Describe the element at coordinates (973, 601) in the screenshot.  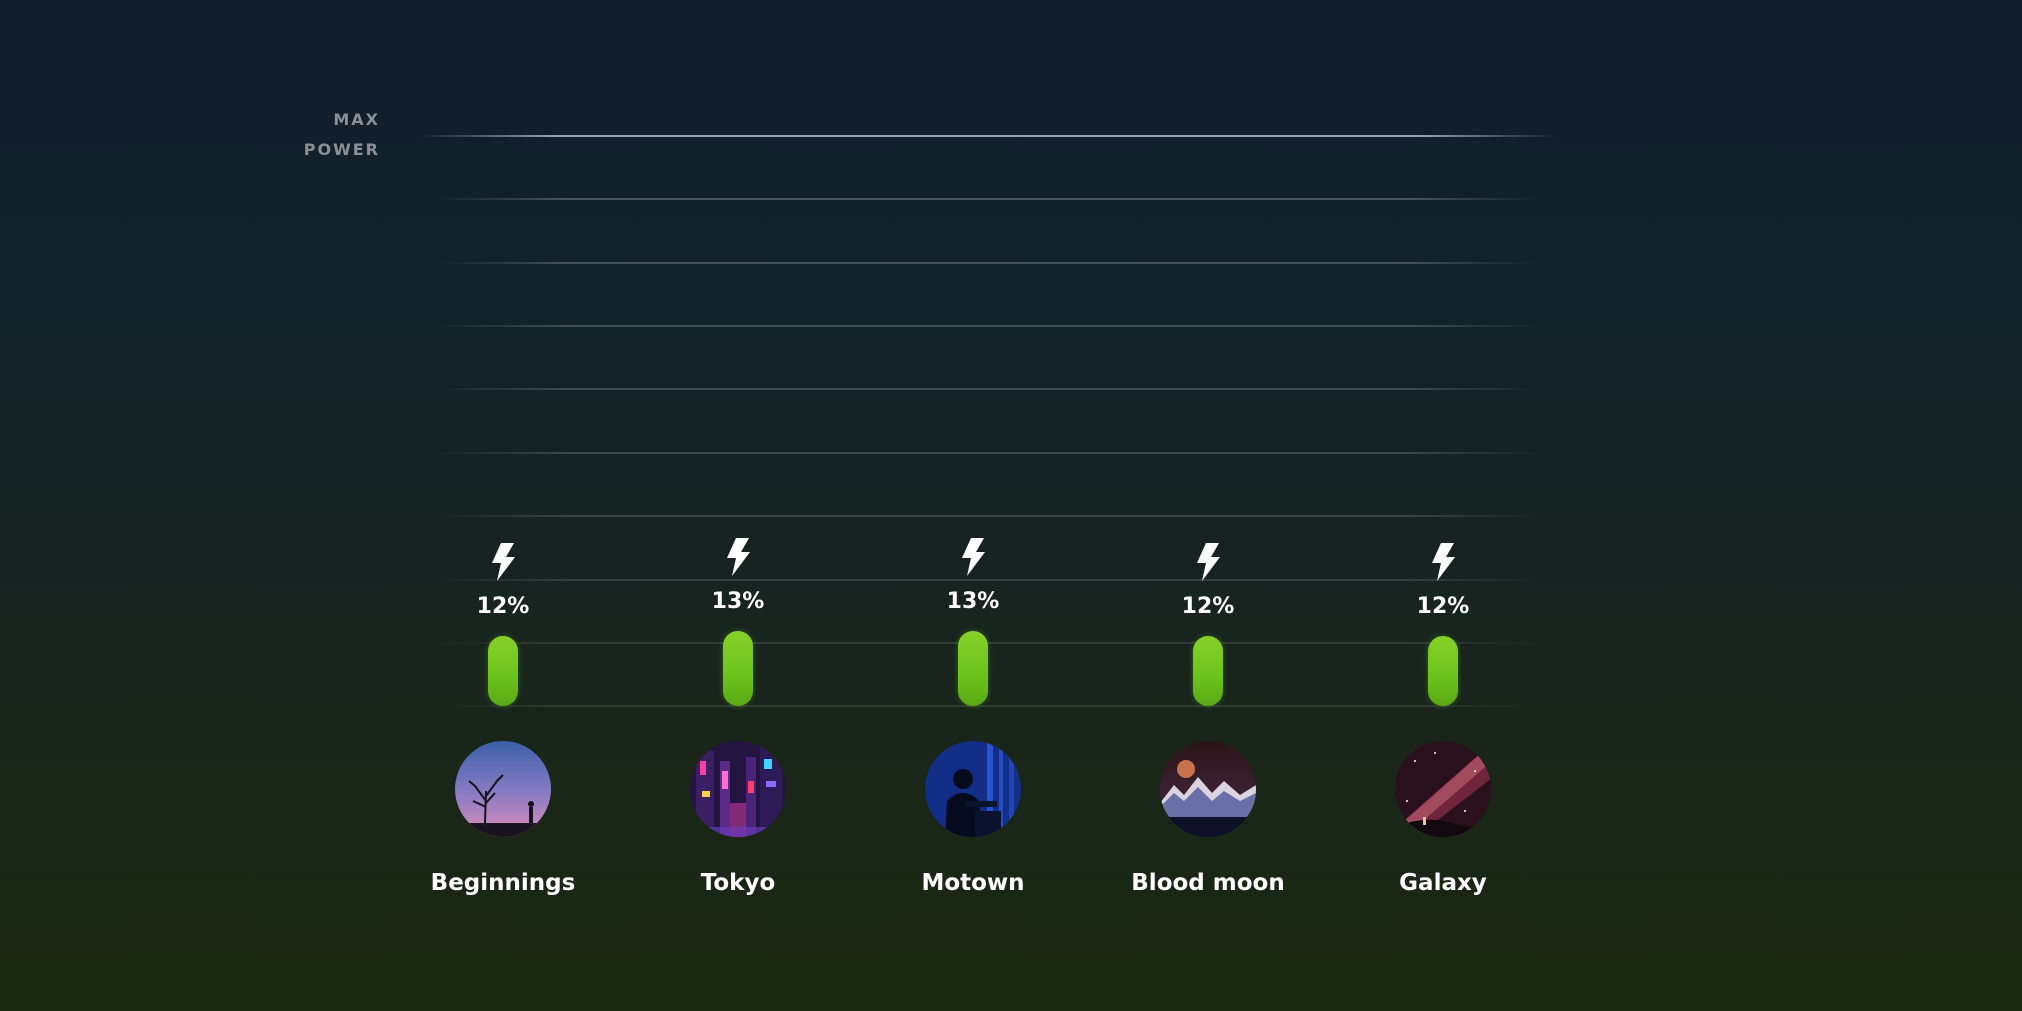
I see `value-label-motown: 13%` at that location.